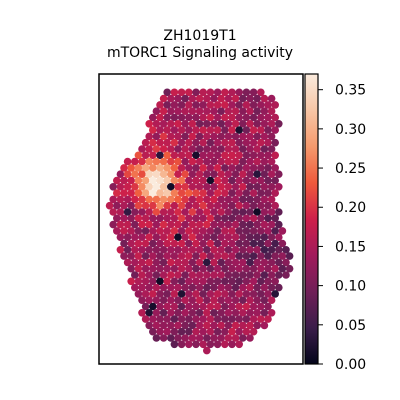 This screenshot has width=400, height=400. I want to click on colorbar-tick-label: 0.00, so click(350, 365).